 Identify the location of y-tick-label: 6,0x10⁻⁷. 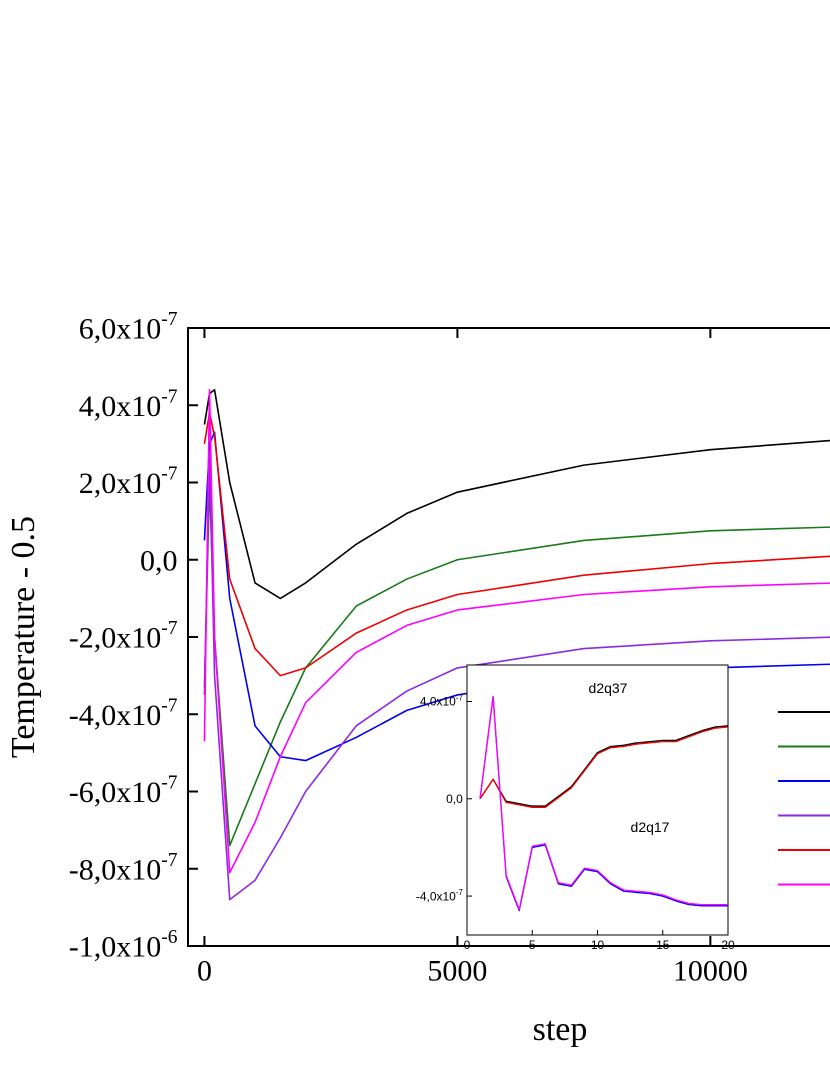
(128, 327).